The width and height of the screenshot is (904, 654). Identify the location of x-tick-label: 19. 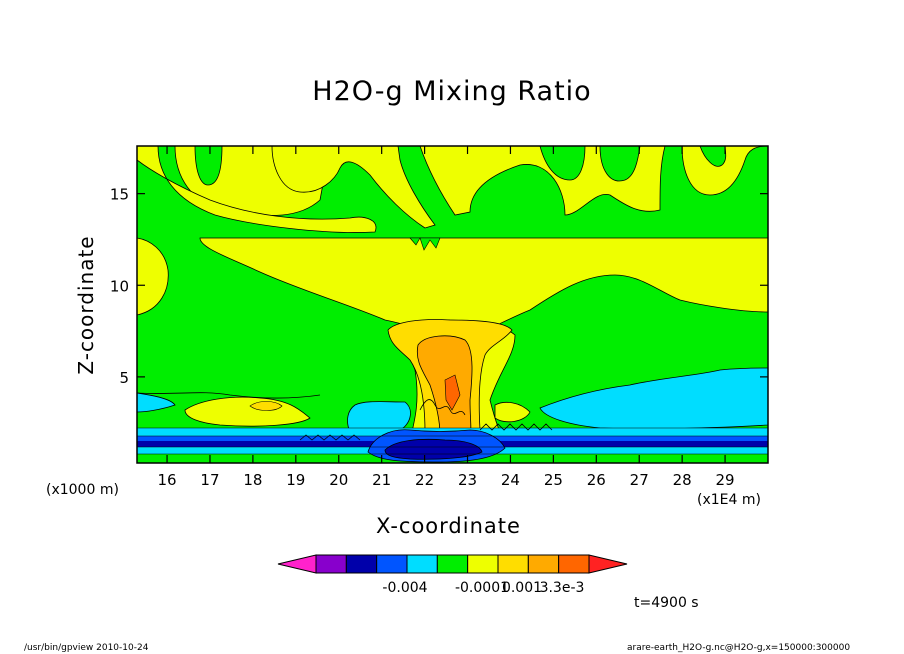
(295, 480).